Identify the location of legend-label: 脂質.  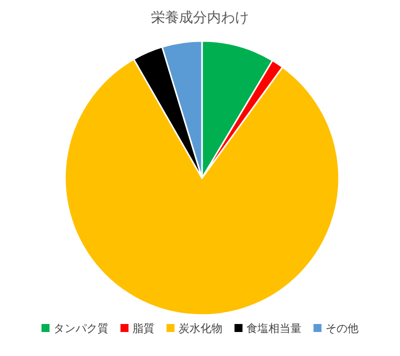
(143, 328).